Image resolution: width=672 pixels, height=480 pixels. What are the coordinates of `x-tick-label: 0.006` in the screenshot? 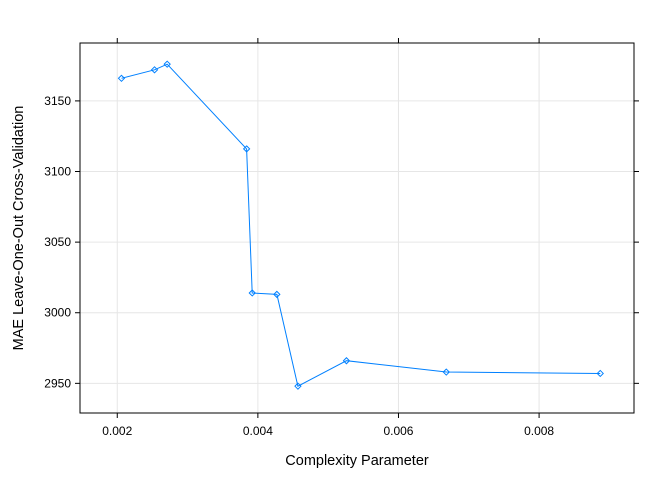 It's located at (398, 431).